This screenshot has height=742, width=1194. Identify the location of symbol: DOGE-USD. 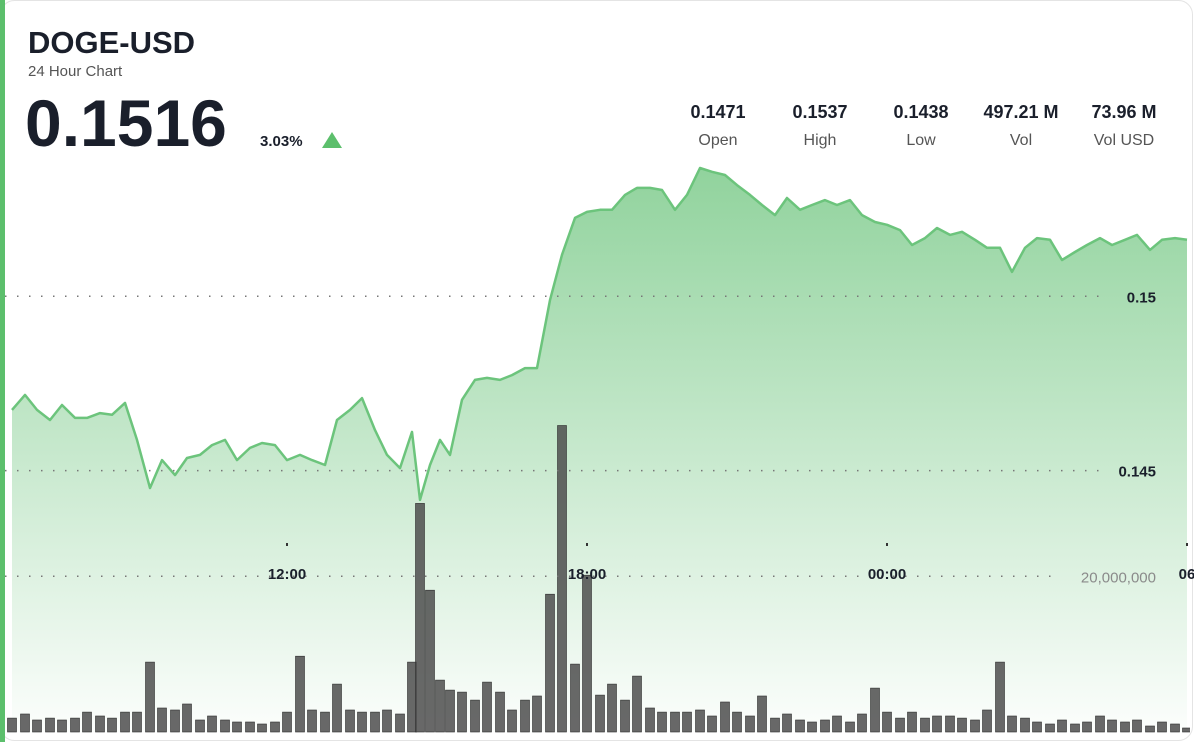
(111, 42).